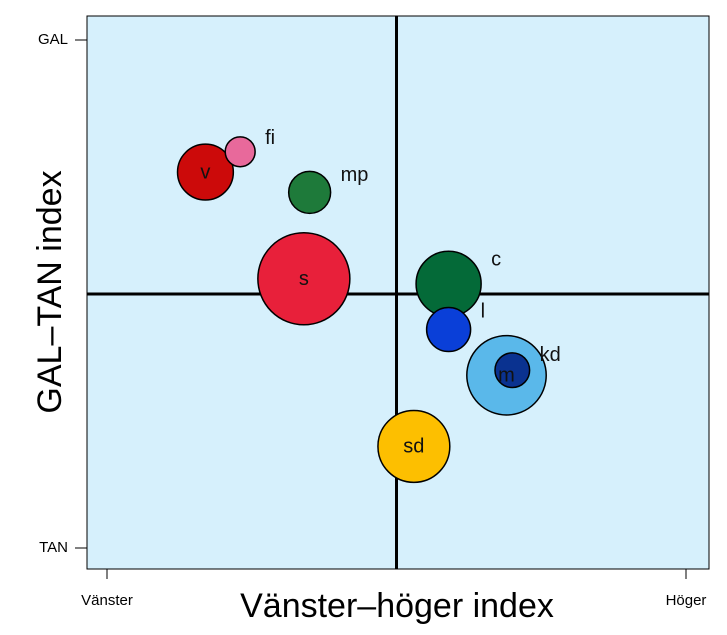 This screenshot has width=727, height=635. I want to click on bubble-label-v: v, so click(205, 172).